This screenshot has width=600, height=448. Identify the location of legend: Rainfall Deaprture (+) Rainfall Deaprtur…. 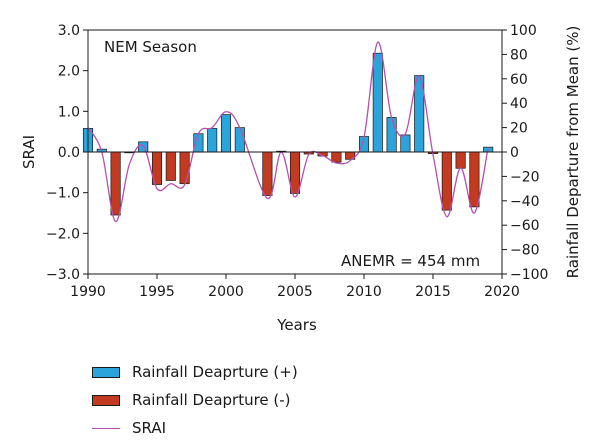
(242, 402).